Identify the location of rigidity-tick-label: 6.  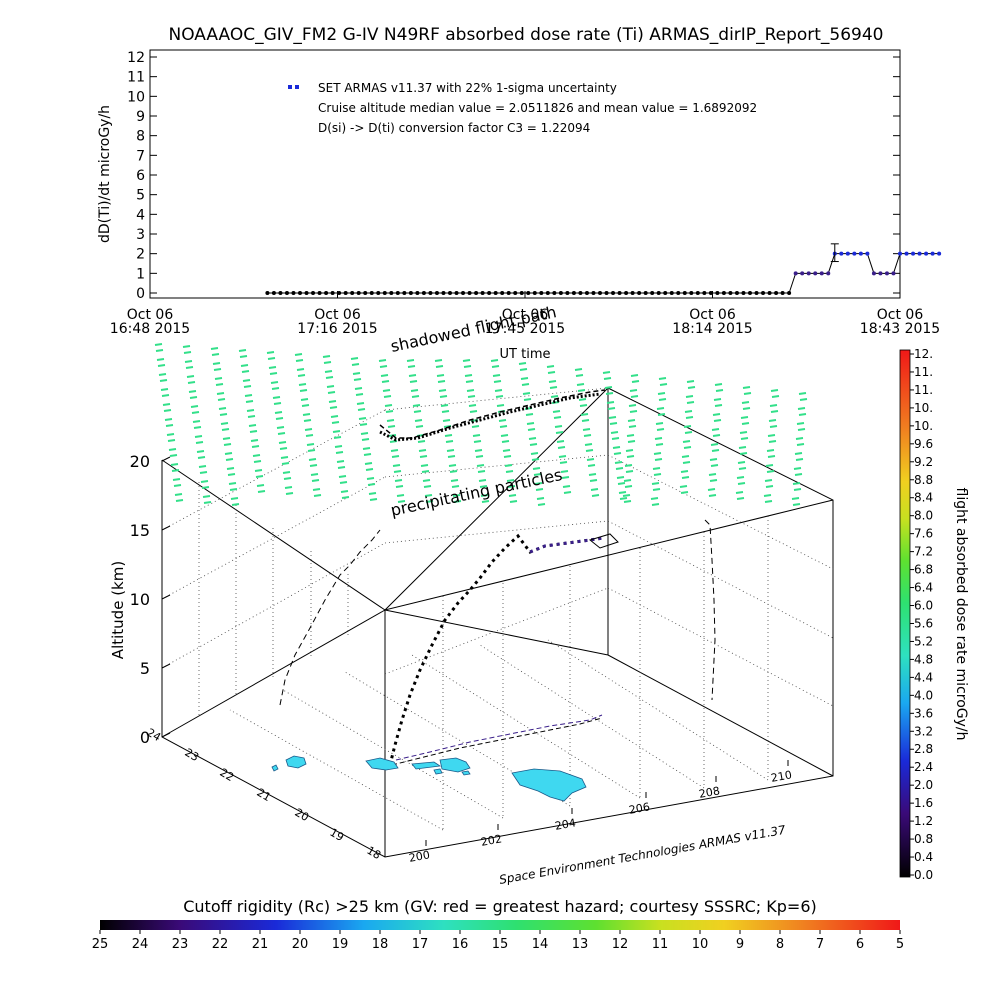
(860, 944).